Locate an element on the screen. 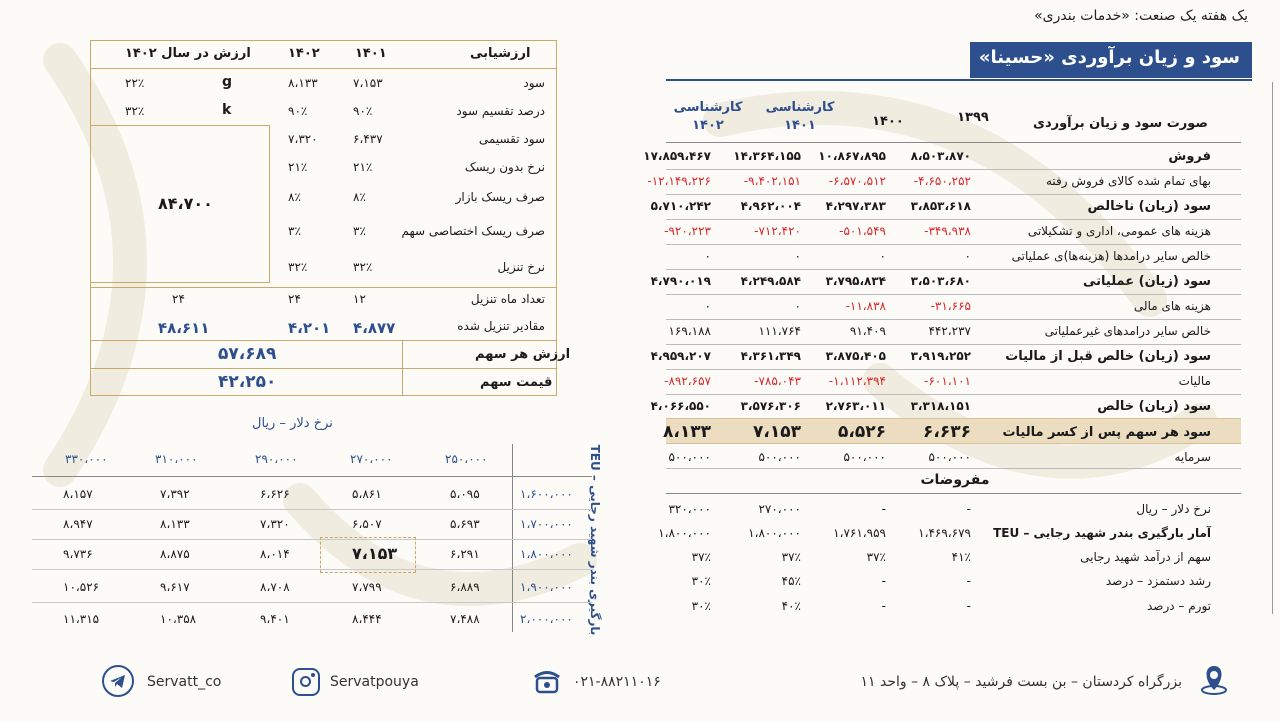  val-row-1401: ۶،۴۳۷ is located at coordinates (368, 139).